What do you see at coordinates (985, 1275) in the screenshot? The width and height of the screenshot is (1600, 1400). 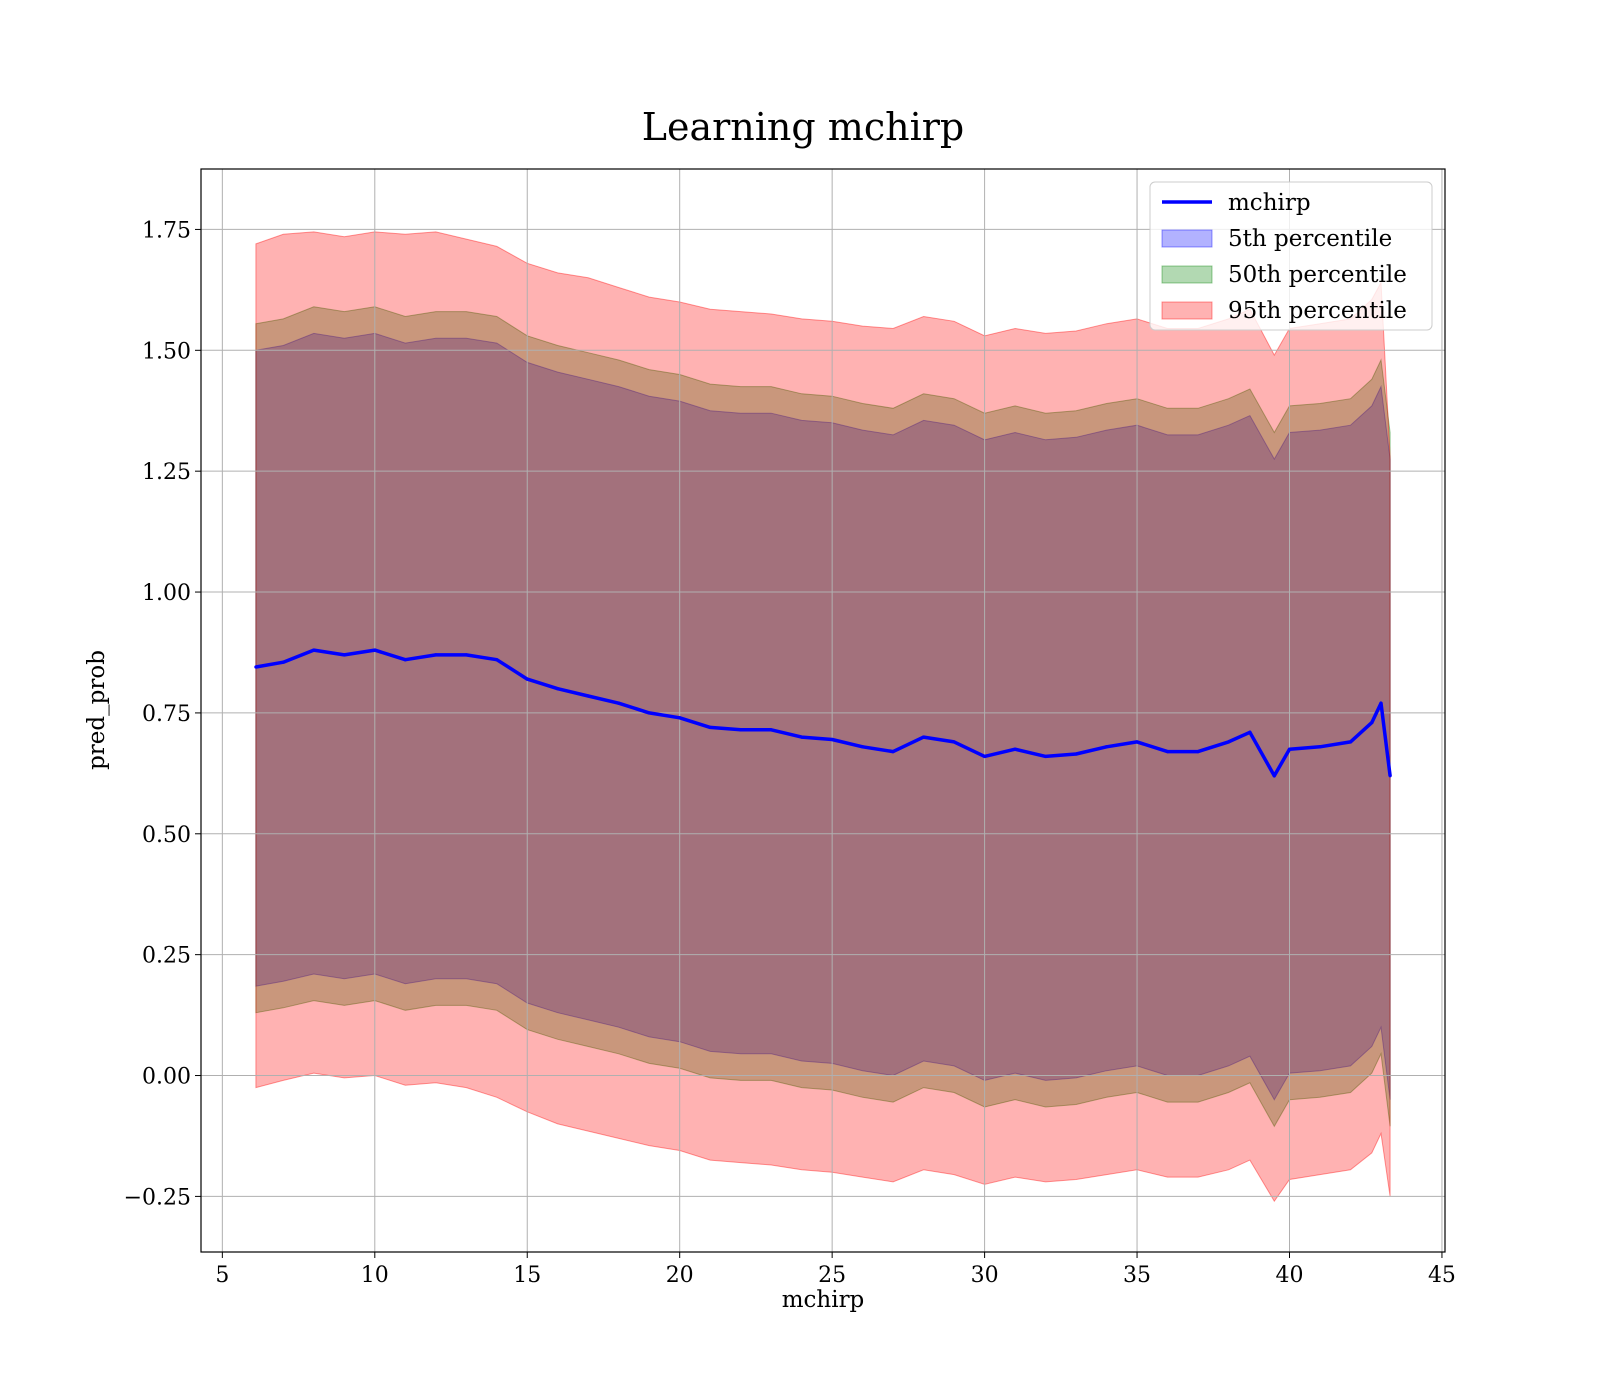 I see `x-tick-label: 30` at bounding box center [985, 1275].